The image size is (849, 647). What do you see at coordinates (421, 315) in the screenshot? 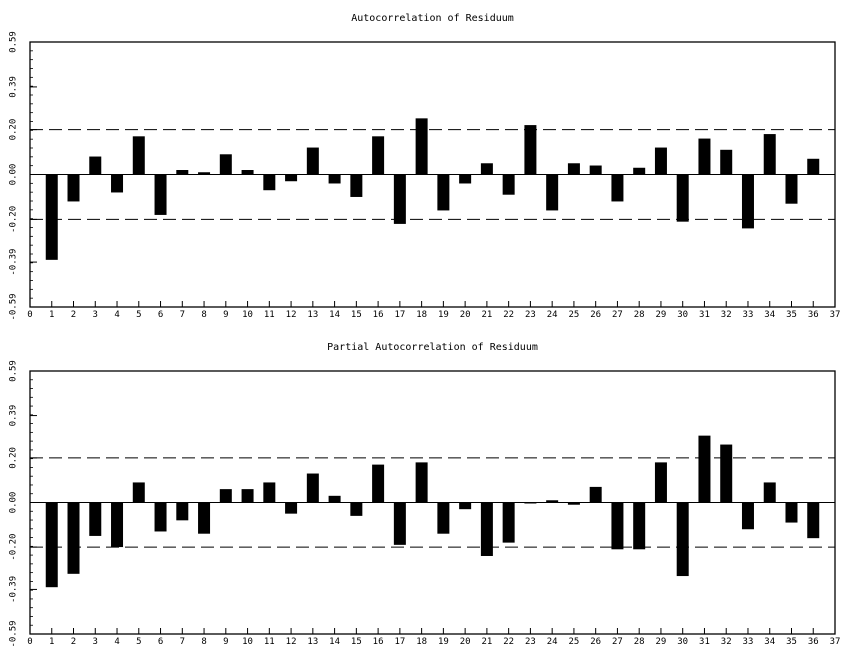
I see `x-tick-label: 18` at bounding box center [421, 315].